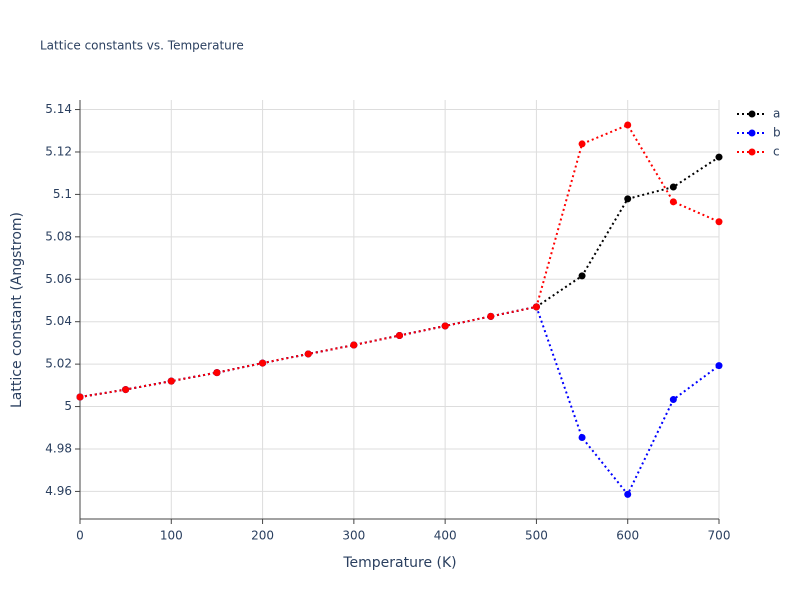 The height and width of the screenshot is (604, 800). Describe the element at coordinates (536, 536) in the screenshot. I see `x-tick-label: 500` at that location.